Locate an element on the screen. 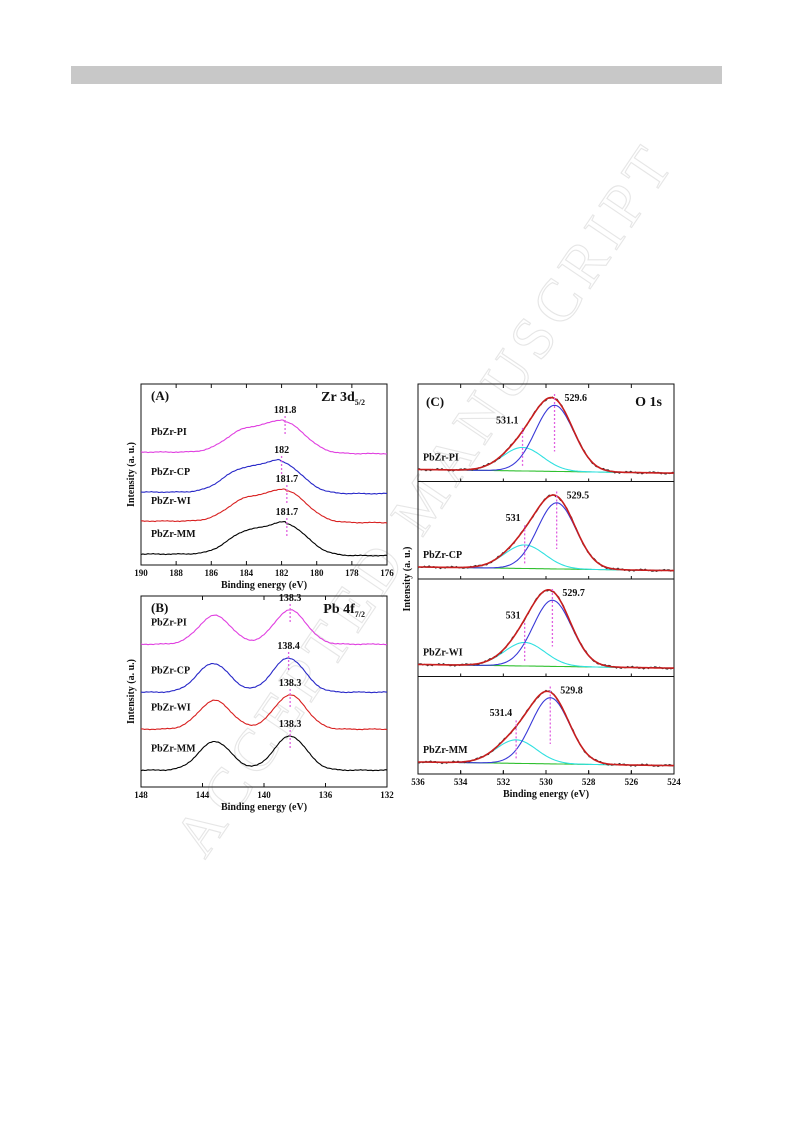 The height and width of the screenshot is (1123, 793). raw-spectrum is located at coordinates (546, 435).